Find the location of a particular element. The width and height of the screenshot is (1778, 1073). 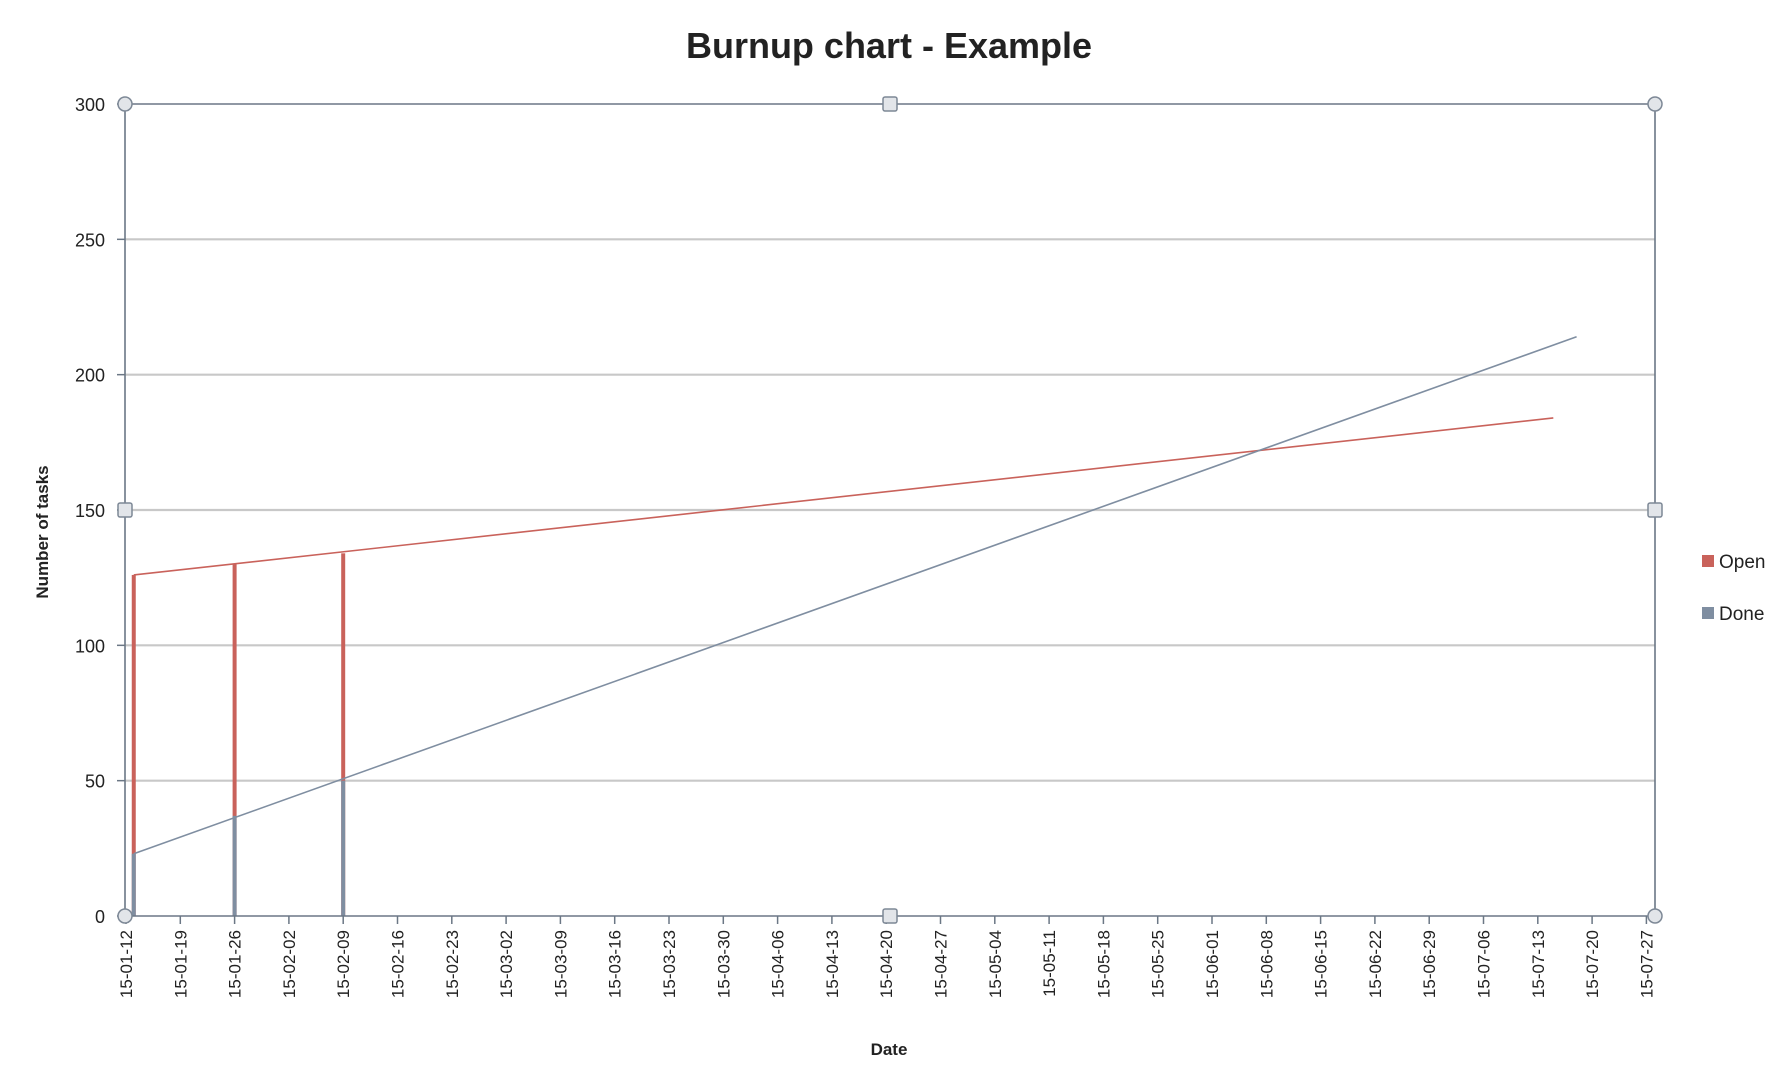

chart-title: Burnup chart - Example is located at coordinates (889, 45).